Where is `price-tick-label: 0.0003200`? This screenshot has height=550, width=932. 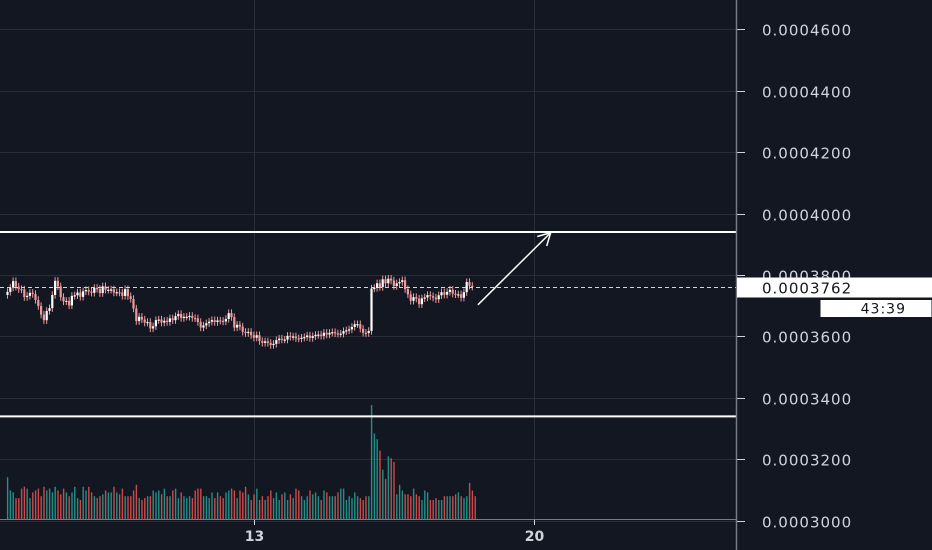 price-tick-label: 0.0003200 is located at coordinates (807, 461).